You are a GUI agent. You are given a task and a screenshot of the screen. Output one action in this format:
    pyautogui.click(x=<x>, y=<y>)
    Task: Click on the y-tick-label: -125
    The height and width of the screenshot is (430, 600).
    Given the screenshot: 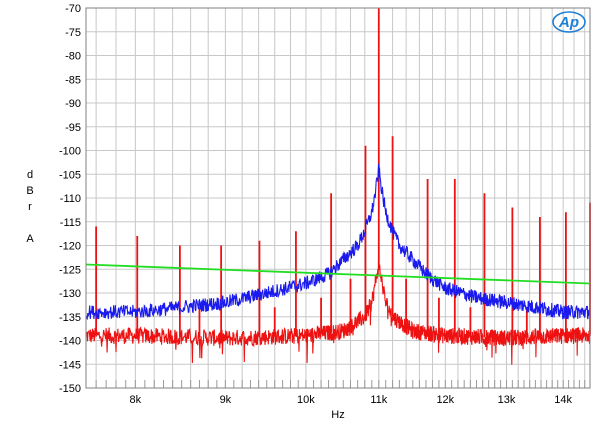 What is the action you would take?
    pyautogui.click(x=70, y=270)
    